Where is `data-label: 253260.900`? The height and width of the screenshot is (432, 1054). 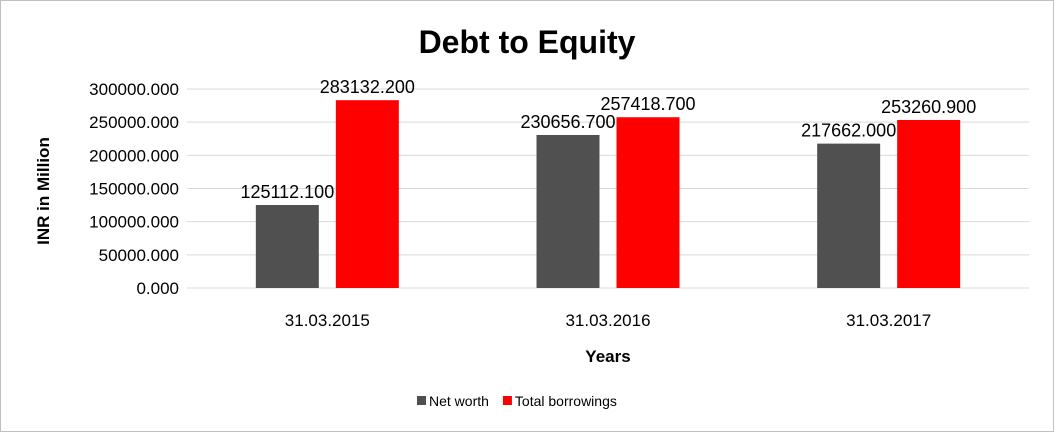
data-label: 253260.900 is located at coordinates (928, 107).